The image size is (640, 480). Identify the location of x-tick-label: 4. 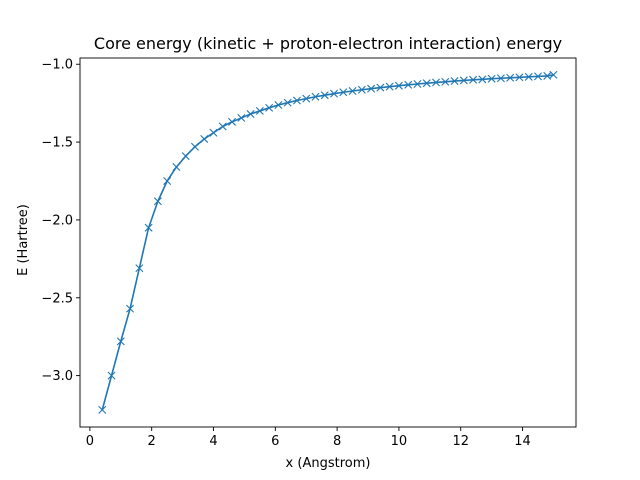
(213, 441).